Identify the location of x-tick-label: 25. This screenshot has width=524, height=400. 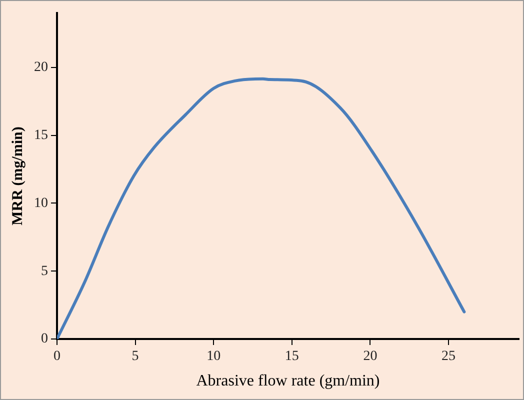
(449, 356).